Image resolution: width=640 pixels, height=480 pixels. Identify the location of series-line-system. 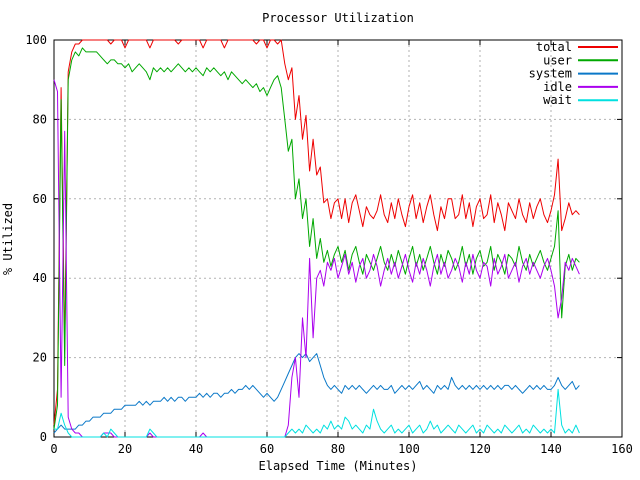
(316, 393).